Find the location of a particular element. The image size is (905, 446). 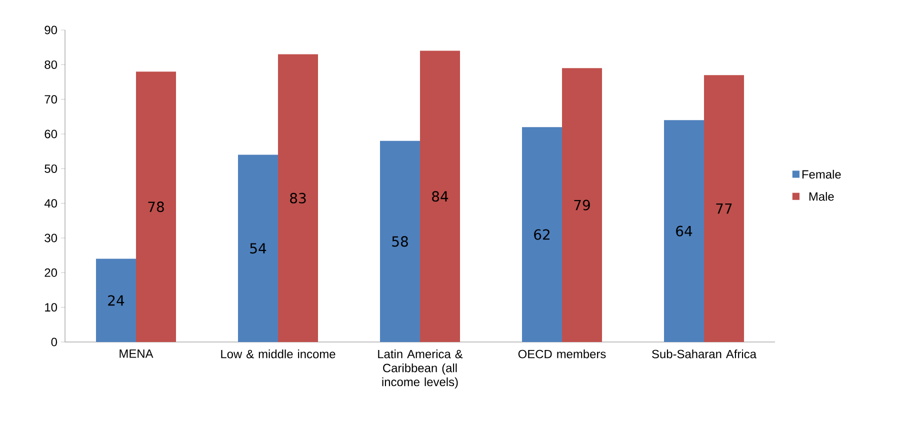

y-tick-label: 40 is located at coordinates (51, 203).